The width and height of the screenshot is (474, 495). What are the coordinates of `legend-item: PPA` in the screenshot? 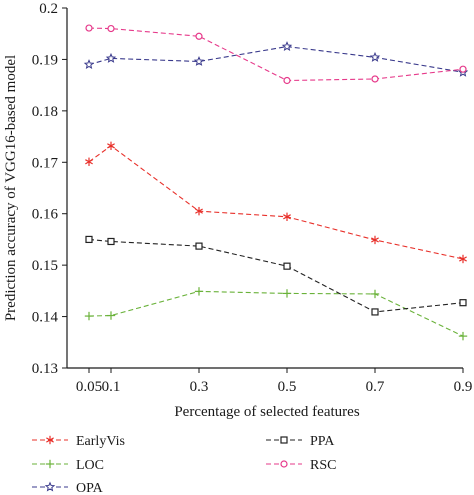 It's located at (300, 441).